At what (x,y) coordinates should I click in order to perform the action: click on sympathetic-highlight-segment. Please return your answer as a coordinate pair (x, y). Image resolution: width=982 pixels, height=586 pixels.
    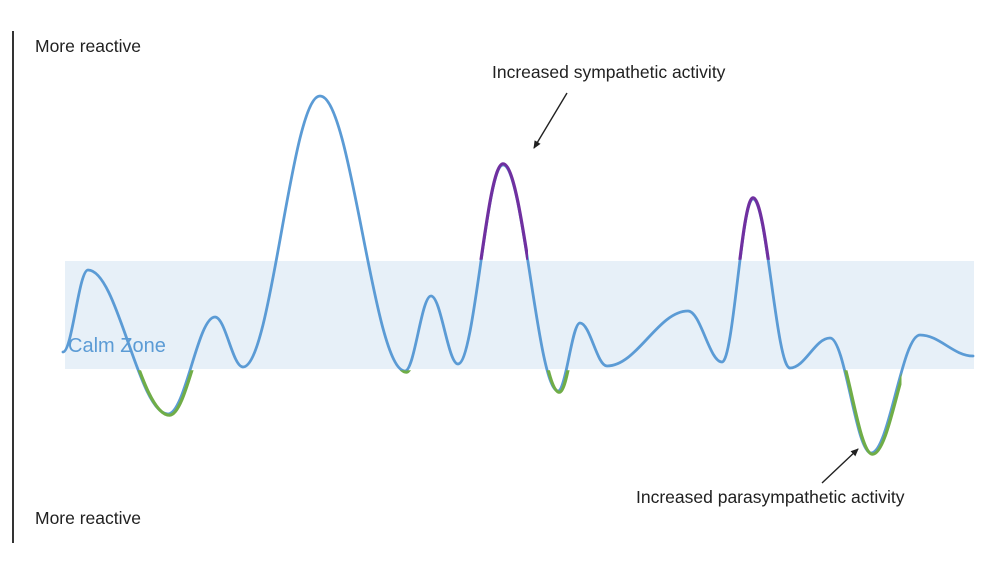
    Looking at the image, I should click on (503, 211).